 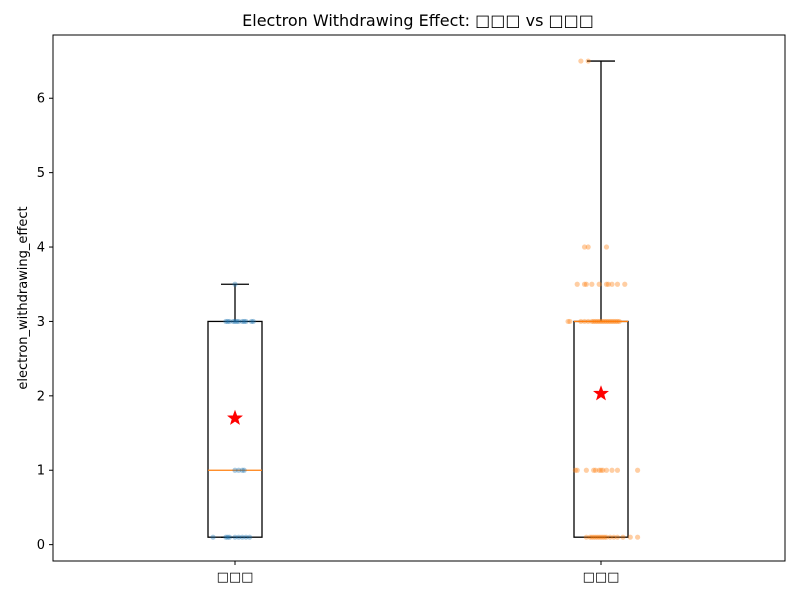 I want to click on y-tick-label: 2, so click(x=41, y=396).